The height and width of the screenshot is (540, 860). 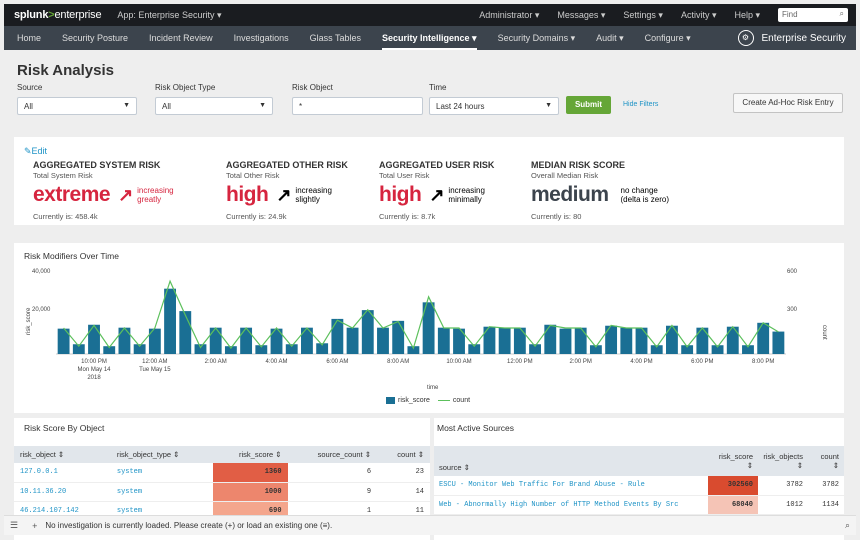 What do you see at coordinates (261, 38) in the screenshot?
I see `nav-investigations: Investigations` at bounding box center [261, 38].